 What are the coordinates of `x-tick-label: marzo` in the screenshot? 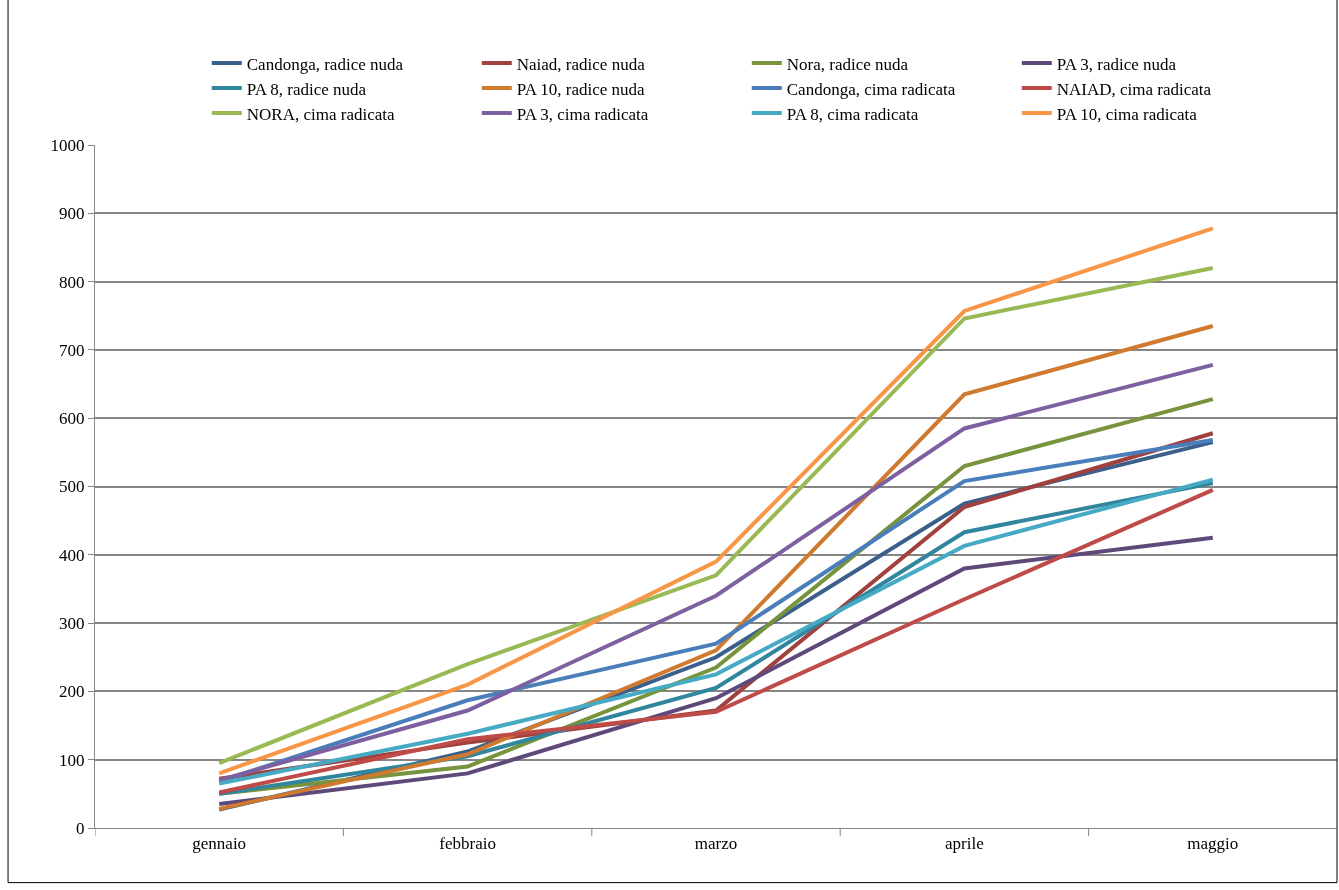 It's located at (716, 844).